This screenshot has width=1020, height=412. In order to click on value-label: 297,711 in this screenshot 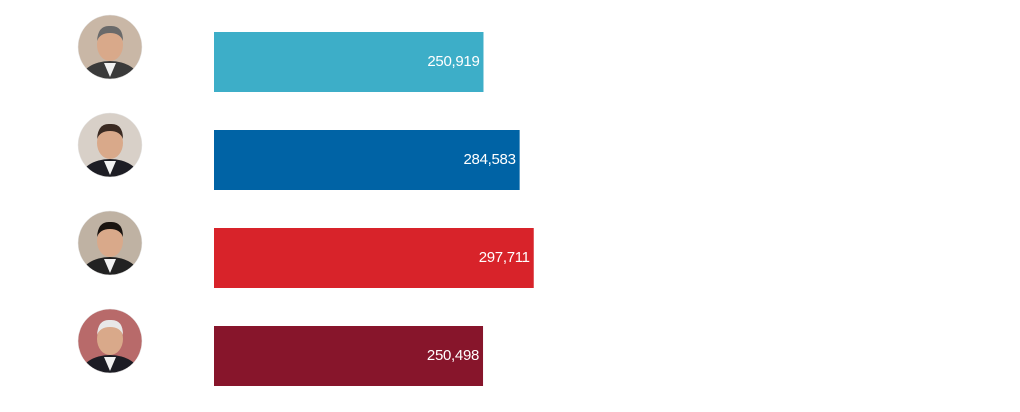, I will do `click(504, 257)`.